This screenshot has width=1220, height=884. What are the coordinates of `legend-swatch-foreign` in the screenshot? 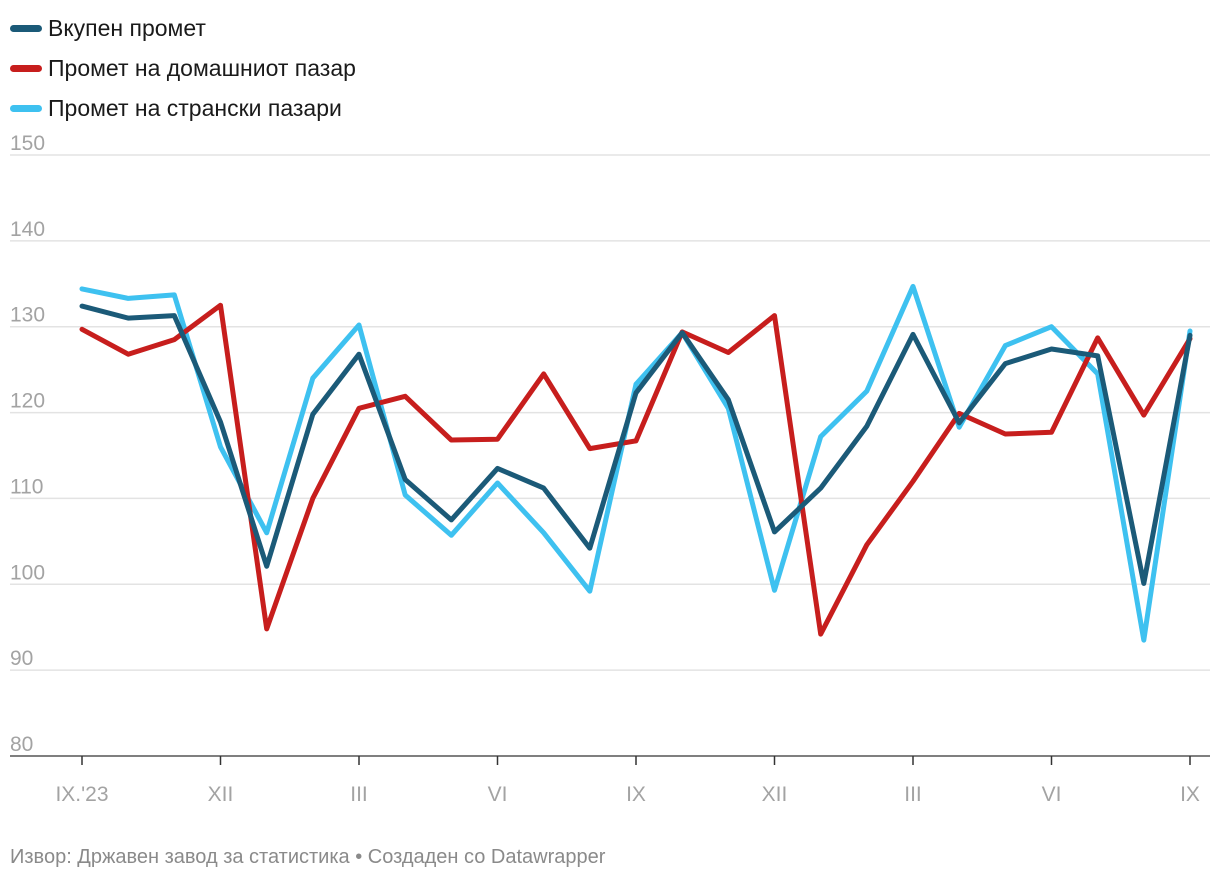 It's located at (26, 108).